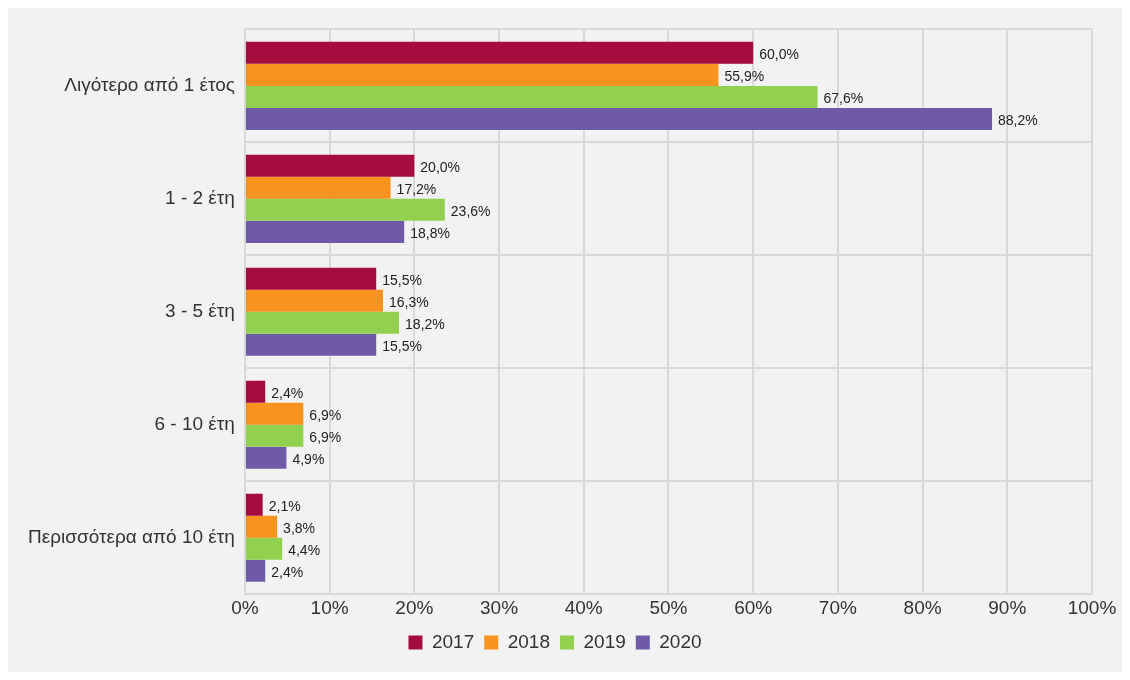 The height and width of the screenshot is (680, 1130). What do you see at coordinates (299, 527) in the screenshot?
I see `data-label: 3,8%` at bounding box center [299, 527].